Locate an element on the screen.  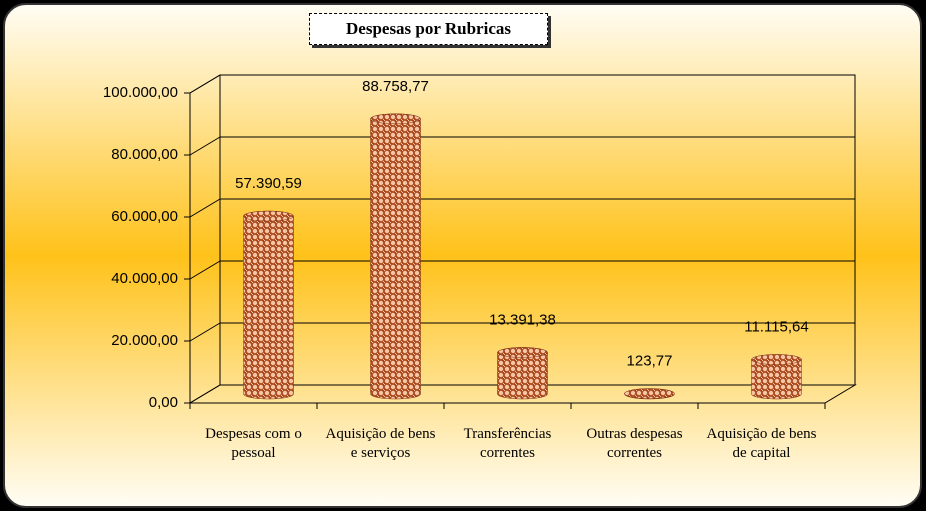
value-label: 13.391,38 is located at coordinates (522, 319).